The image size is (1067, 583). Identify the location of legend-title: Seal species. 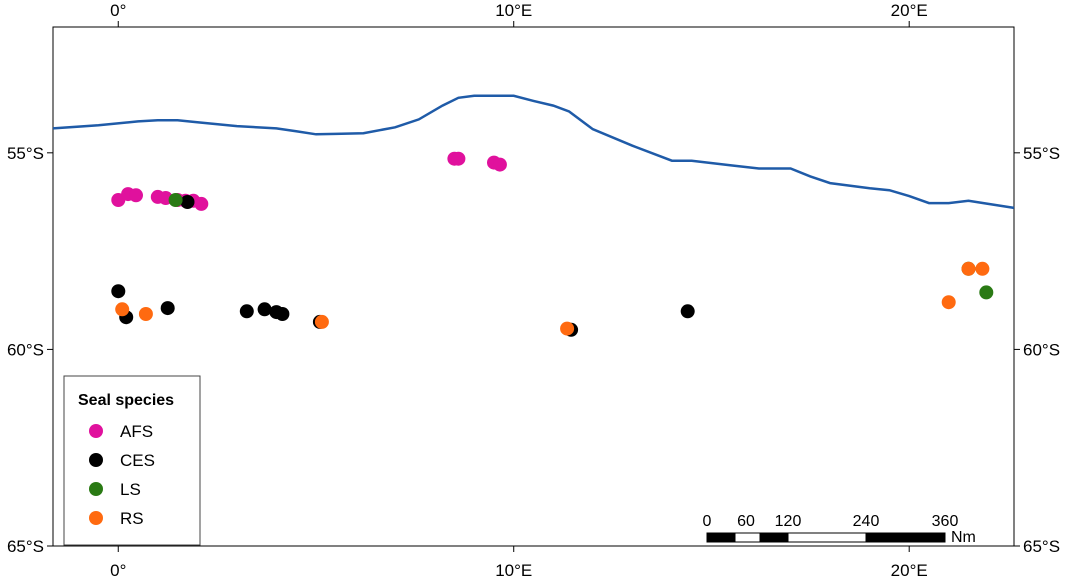
(126, 400).